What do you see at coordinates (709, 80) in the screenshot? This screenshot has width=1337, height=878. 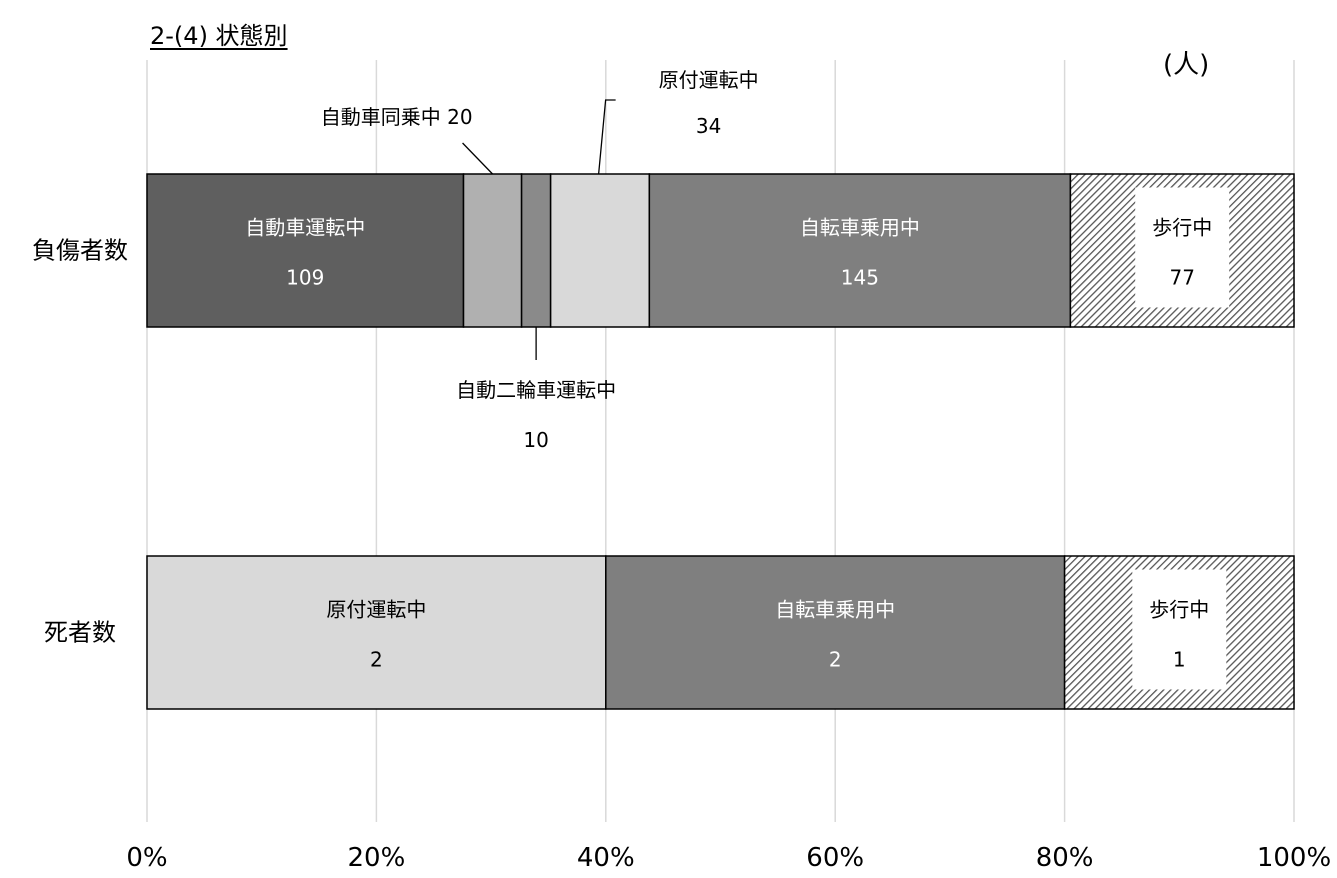 I see `callout-label: 原付運転中` at bounding box center [709, 80].